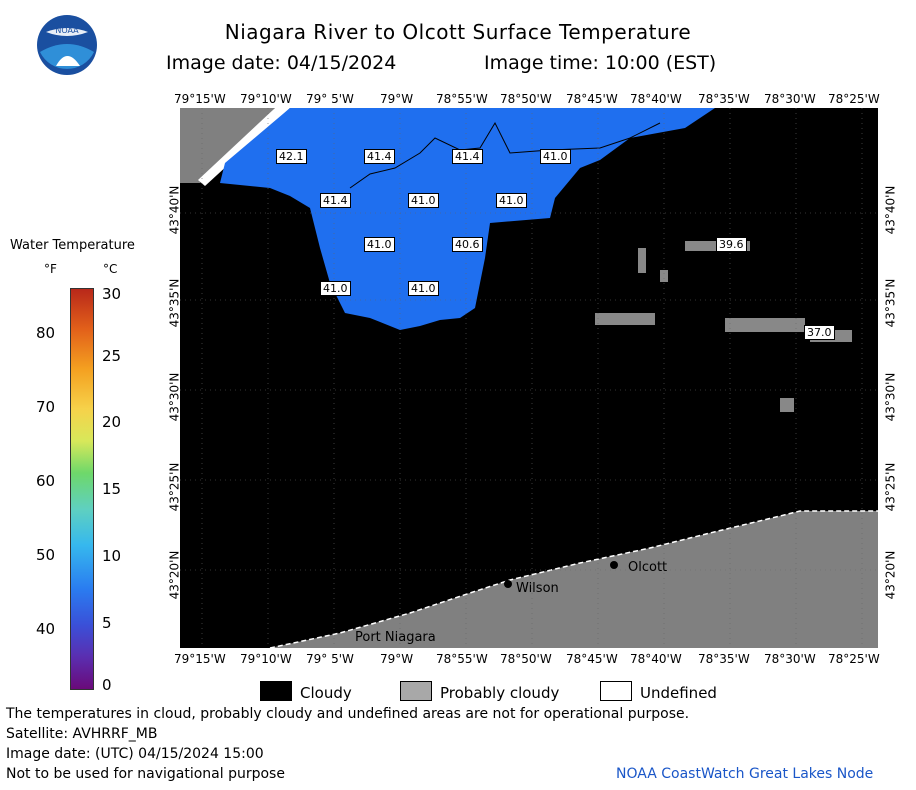 This screenshot has height=790, width=916. What do you see at coordinates (731, 244) in the screenshot?
I see `temp-label: 39.6` at bounding box center [731, 244].